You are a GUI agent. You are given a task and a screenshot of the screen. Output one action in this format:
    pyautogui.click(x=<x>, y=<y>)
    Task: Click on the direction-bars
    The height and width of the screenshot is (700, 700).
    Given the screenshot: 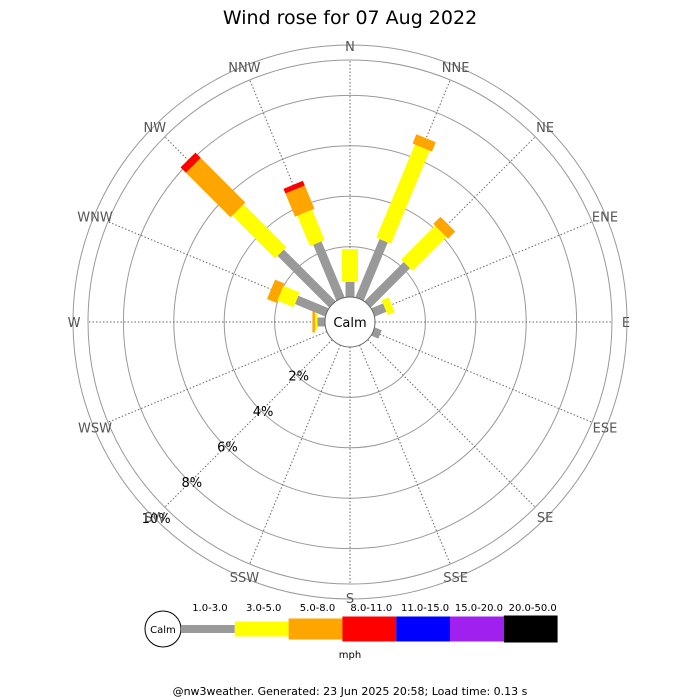 What is the action you would take?
    pyautogui.click(x=318, y=236)
    